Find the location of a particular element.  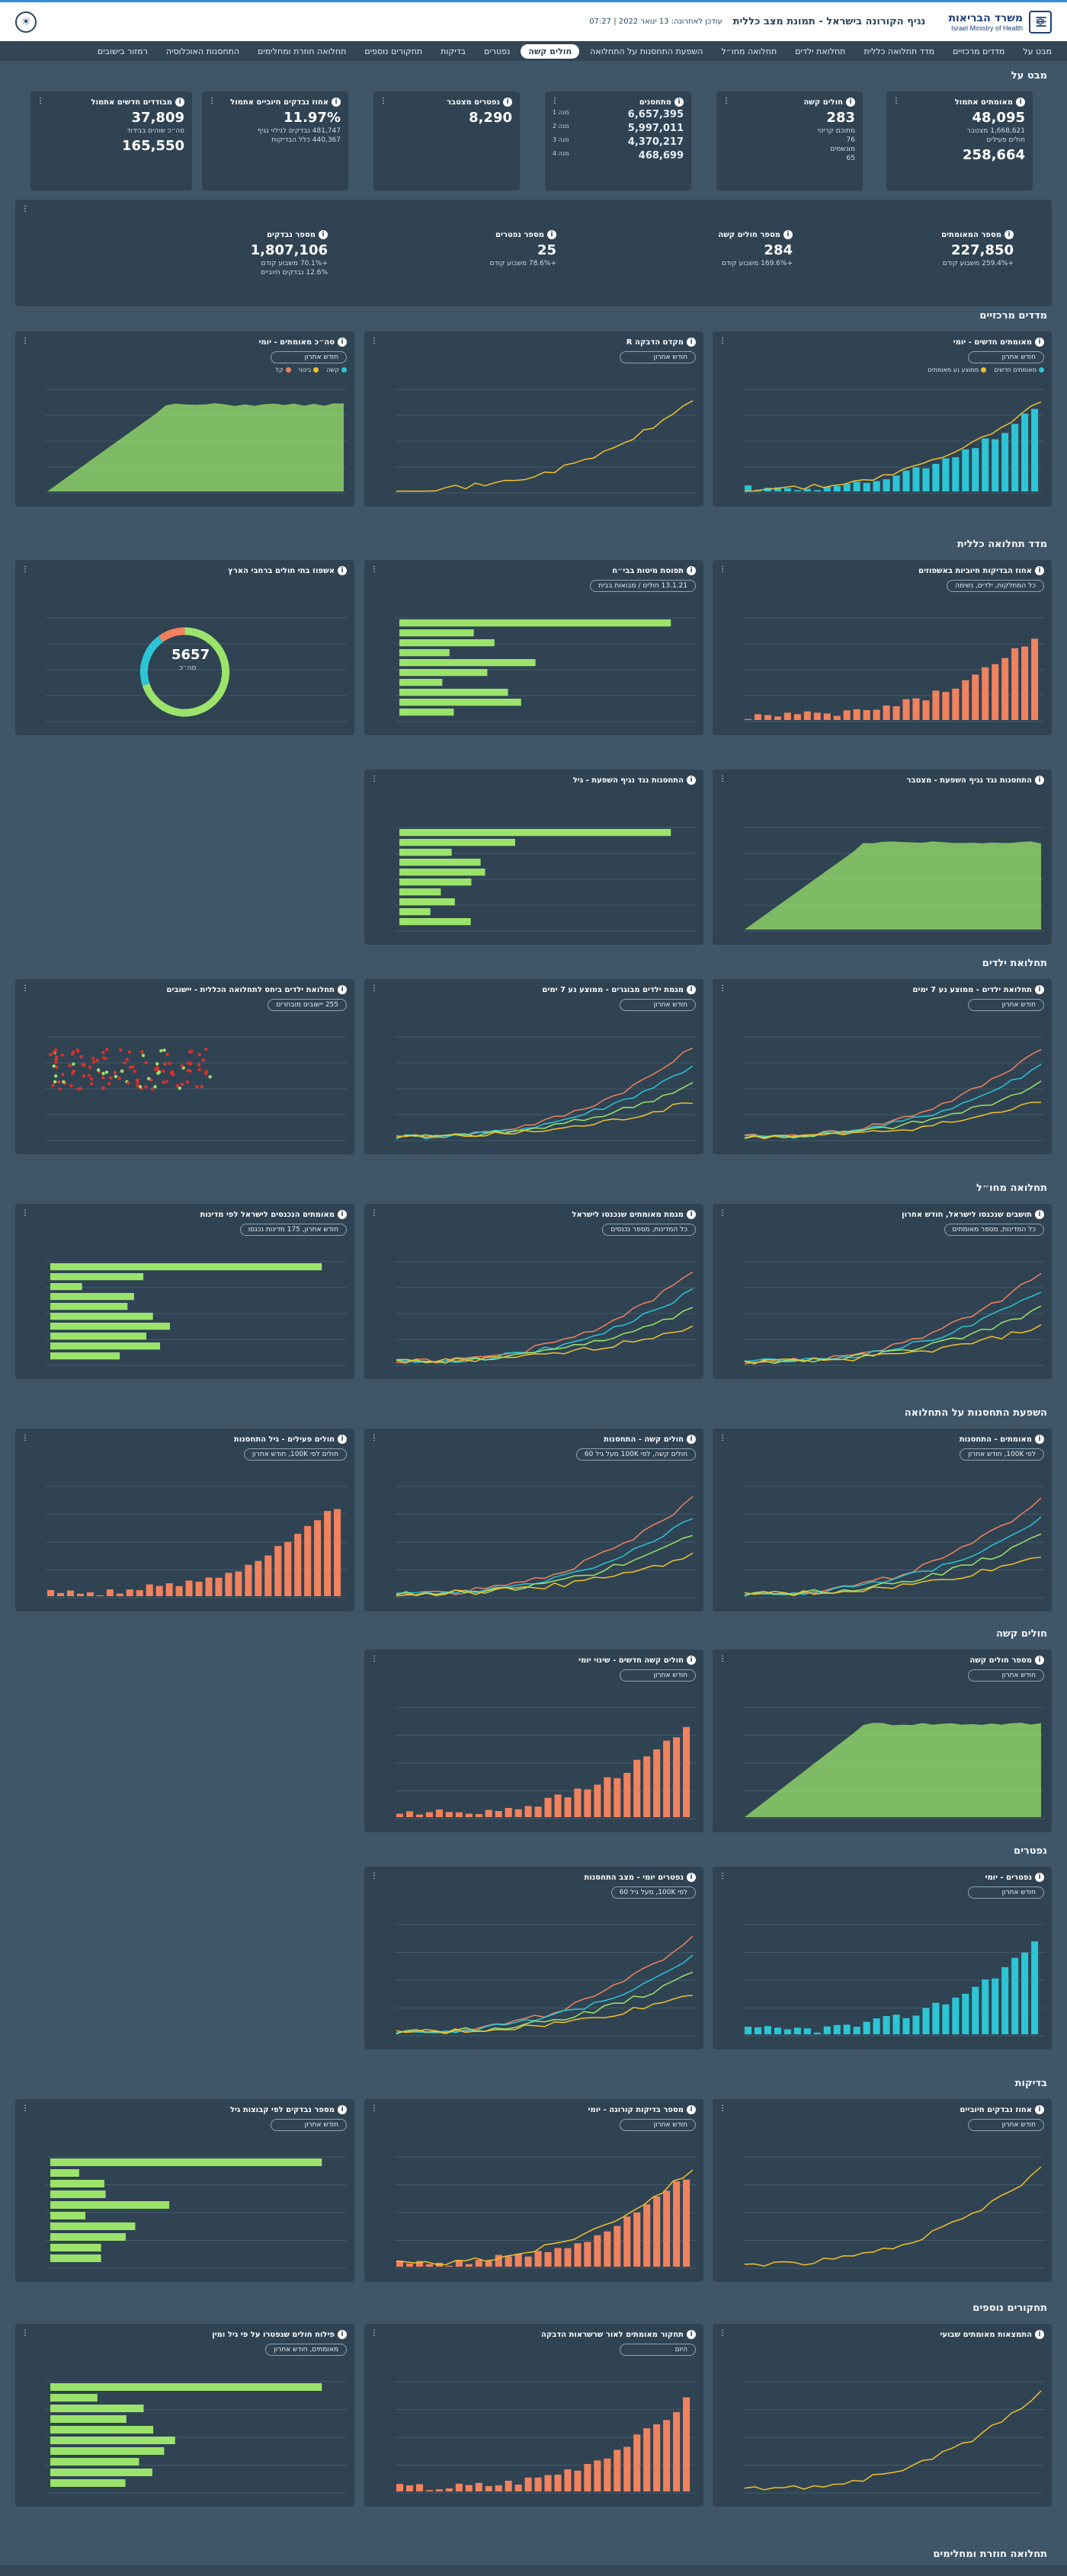

nav-item-8: בדיקות is located at coordinates (453, 51).